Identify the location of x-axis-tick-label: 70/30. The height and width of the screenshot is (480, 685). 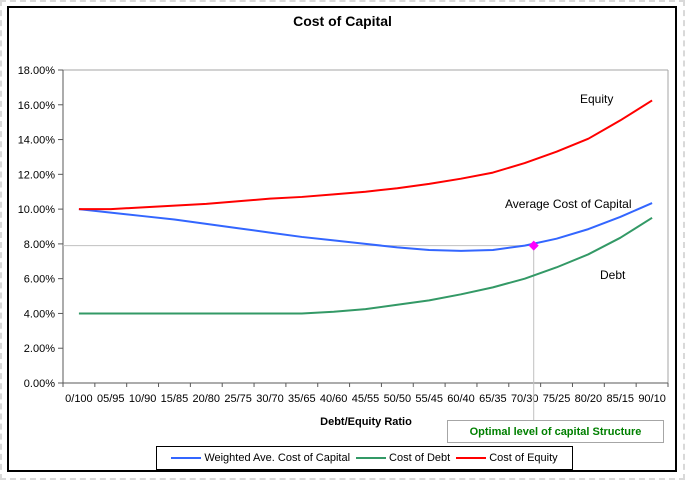
(525, 399).